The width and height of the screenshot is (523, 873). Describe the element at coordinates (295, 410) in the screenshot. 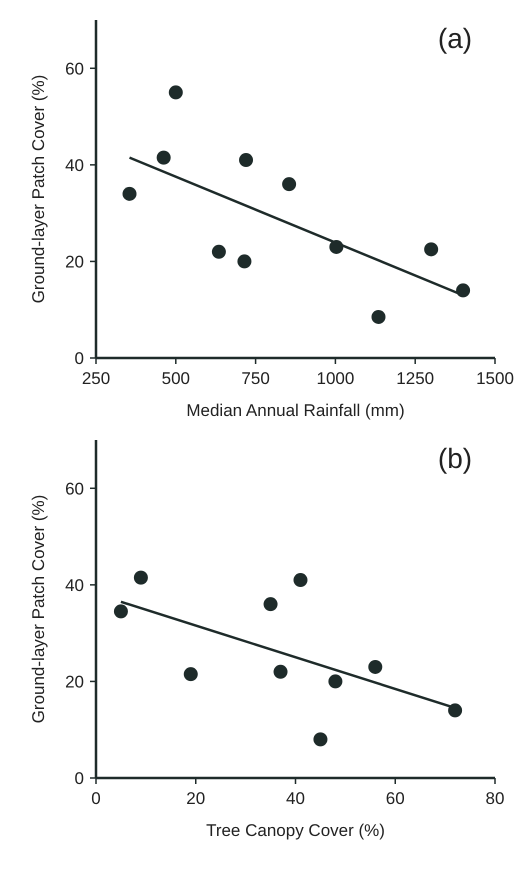

I see `x-axis-title: Median Annual Rainfall (mm)` at that location.